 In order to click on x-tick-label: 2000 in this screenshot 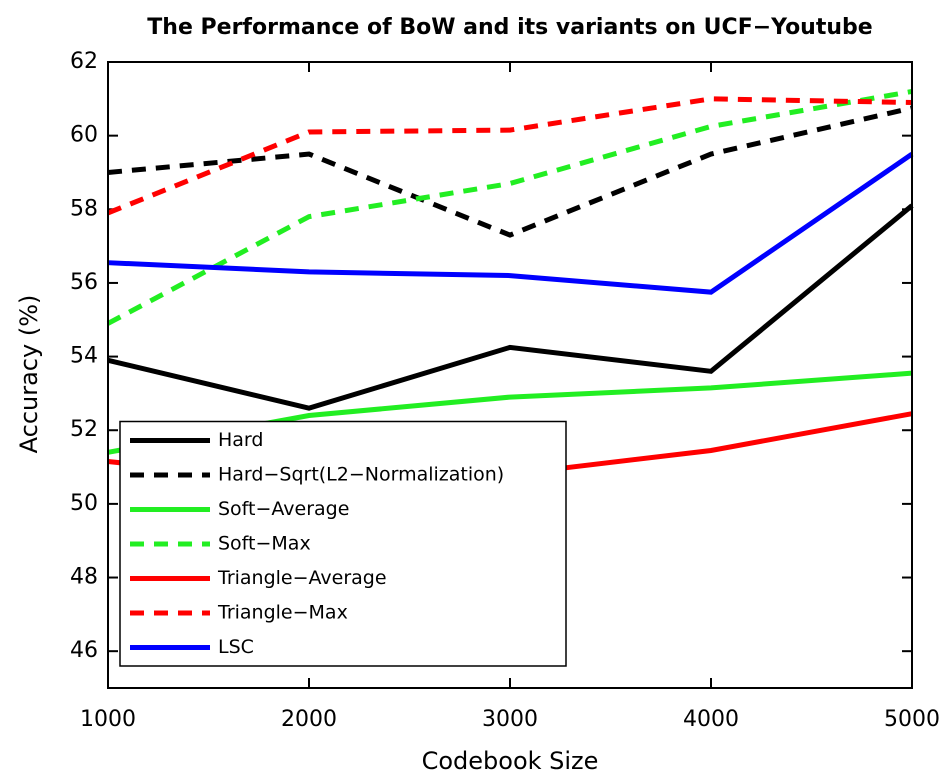, I will do `click(309, 719)`.